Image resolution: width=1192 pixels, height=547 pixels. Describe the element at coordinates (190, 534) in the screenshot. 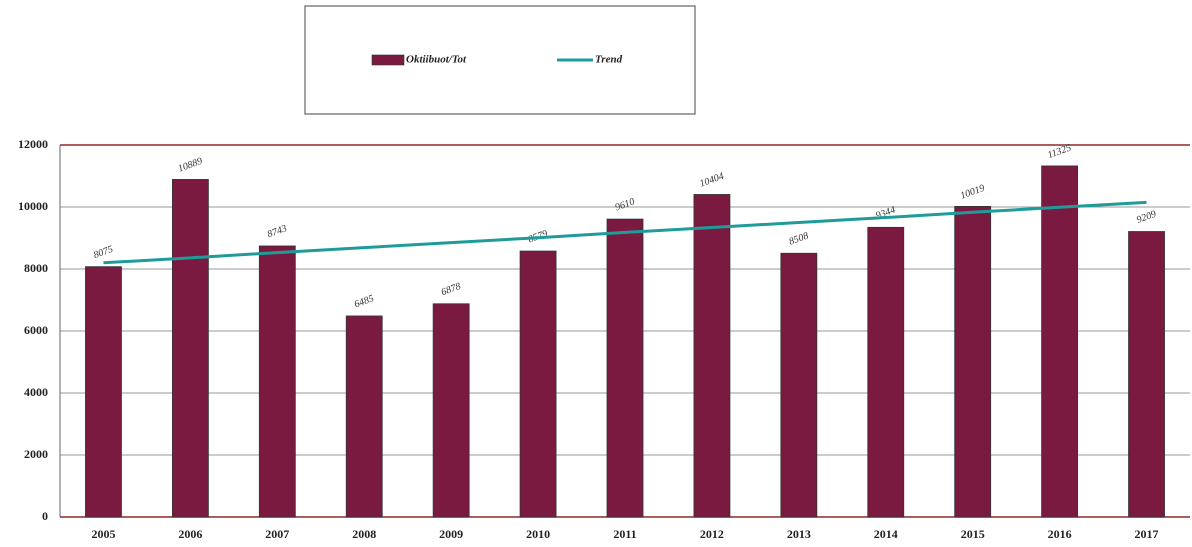

I see `x-tick-label: 2006` at that location.